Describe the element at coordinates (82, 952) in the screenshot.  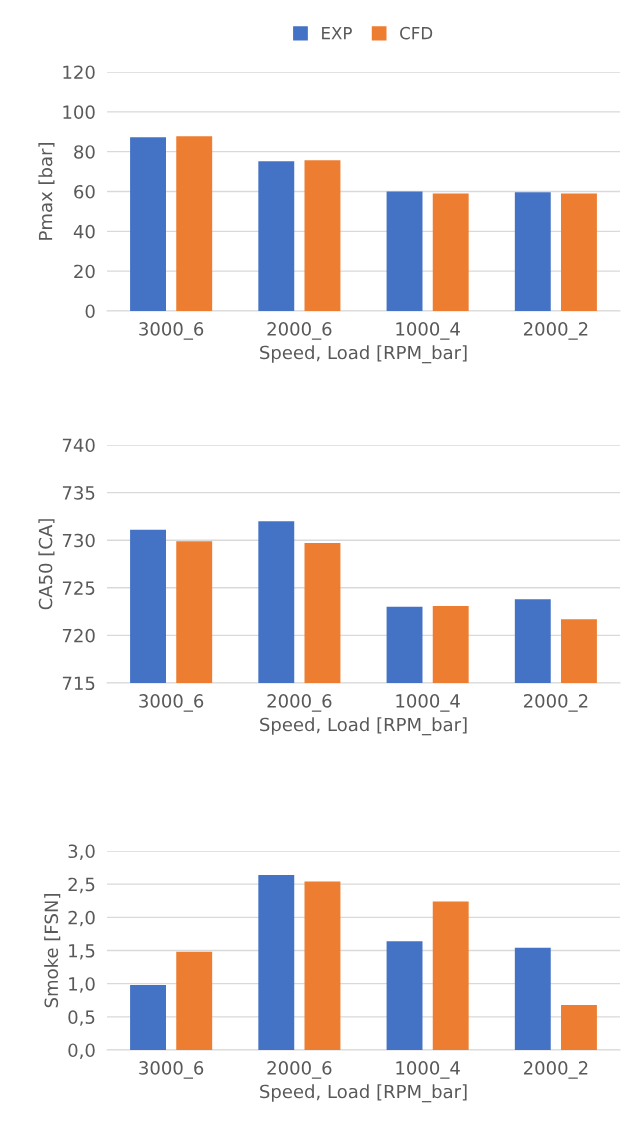
I see `y-tick-label: 1,5` at that location.